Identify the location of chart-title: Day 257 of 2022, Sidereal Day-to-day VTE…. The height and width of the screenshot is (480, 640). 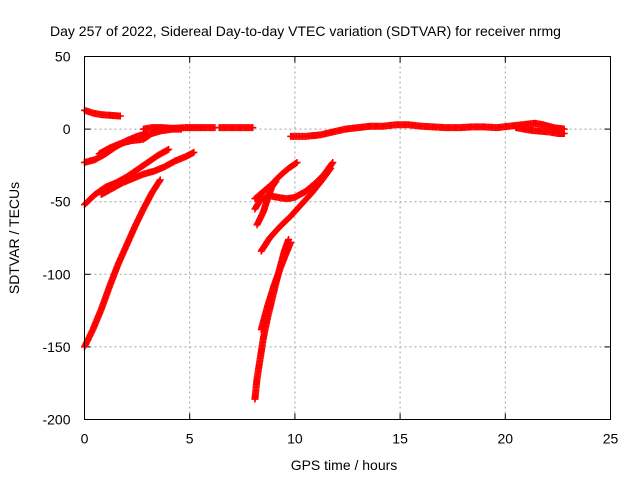
(305, 31).